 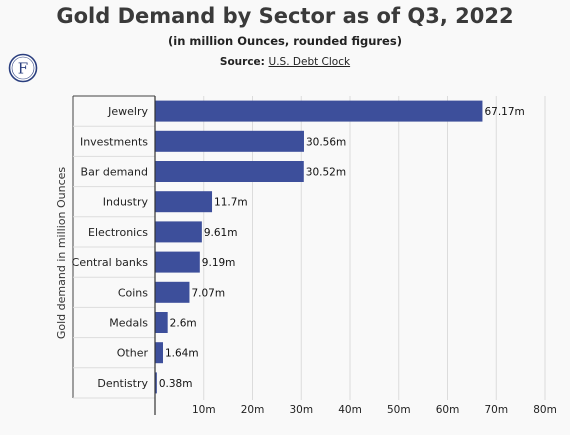 I want to click on x-tick-label: 40m, so click(x=350, y=410).